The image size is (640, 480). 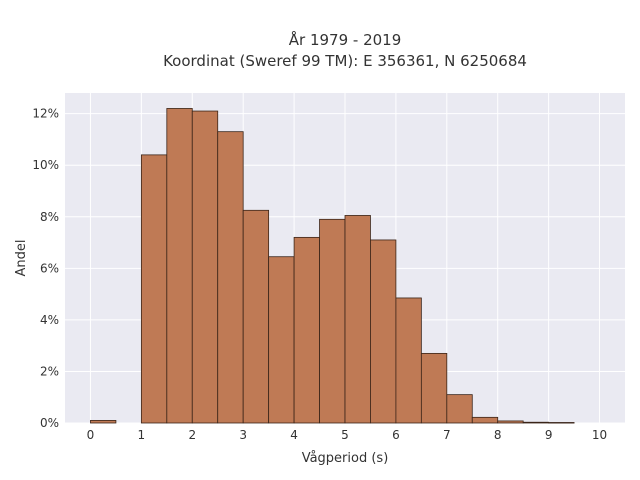 What do you see at coordinates (21, 258) in the screenshot?
I see `y-axis-label: Andel` at bounding box center [21, 258].